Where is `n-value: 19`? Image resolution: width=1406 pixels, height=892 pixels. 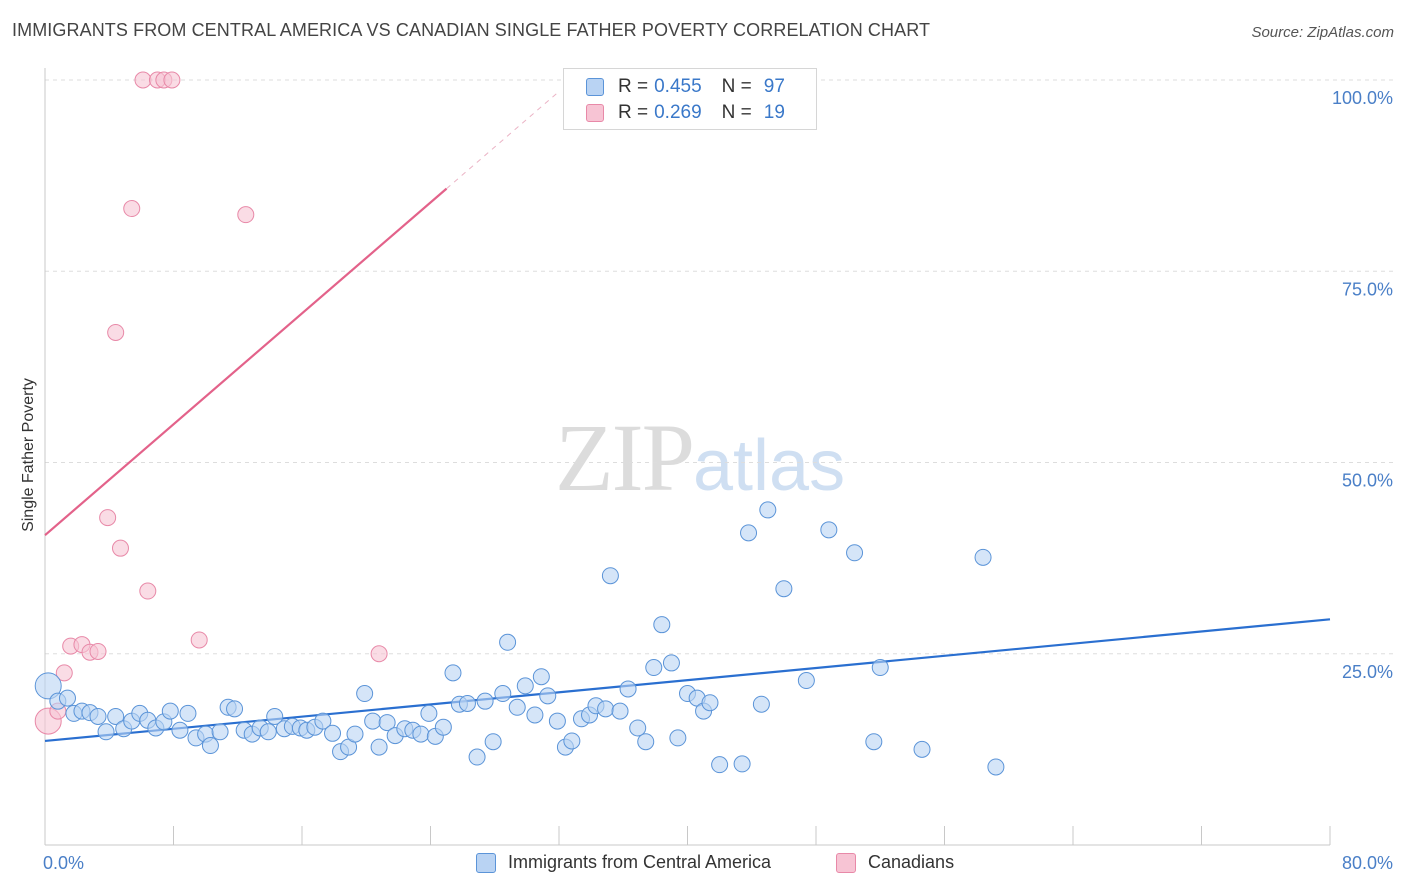 n-value: 19 is located at coordinates (774, 112).